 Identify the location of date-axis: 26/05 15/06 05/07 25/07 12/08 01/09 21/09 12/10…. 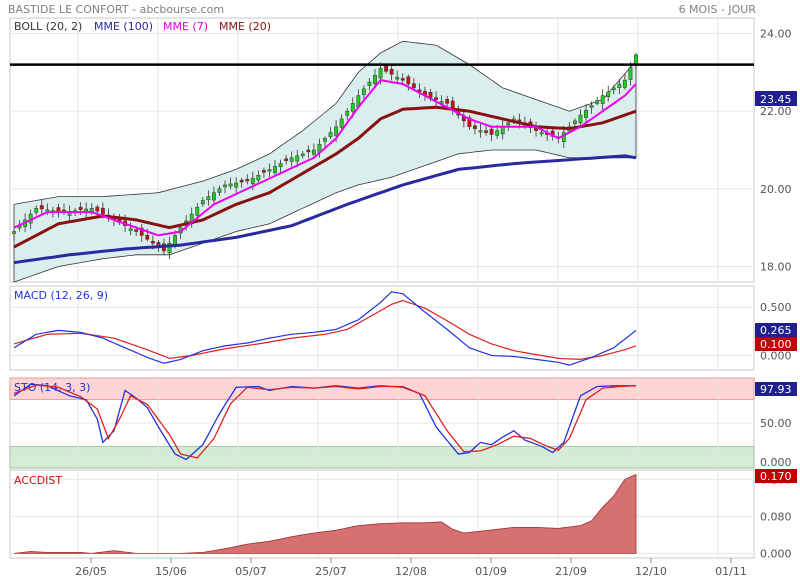
(411, 568).